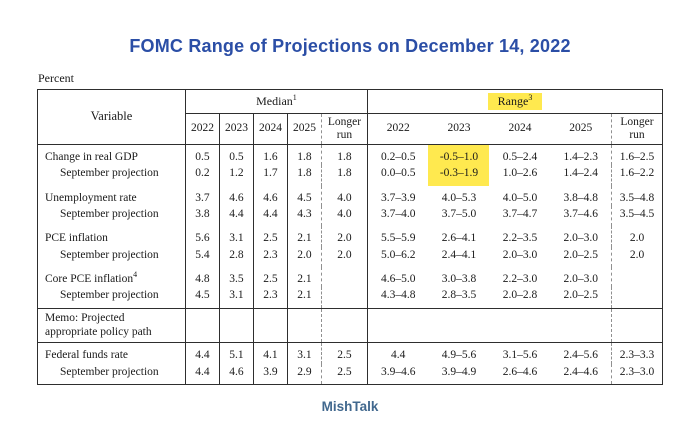 Image resolution: width=700 pixels, height=423 pixels. I want to click on median-cell: 4.1, so click(270, 353).